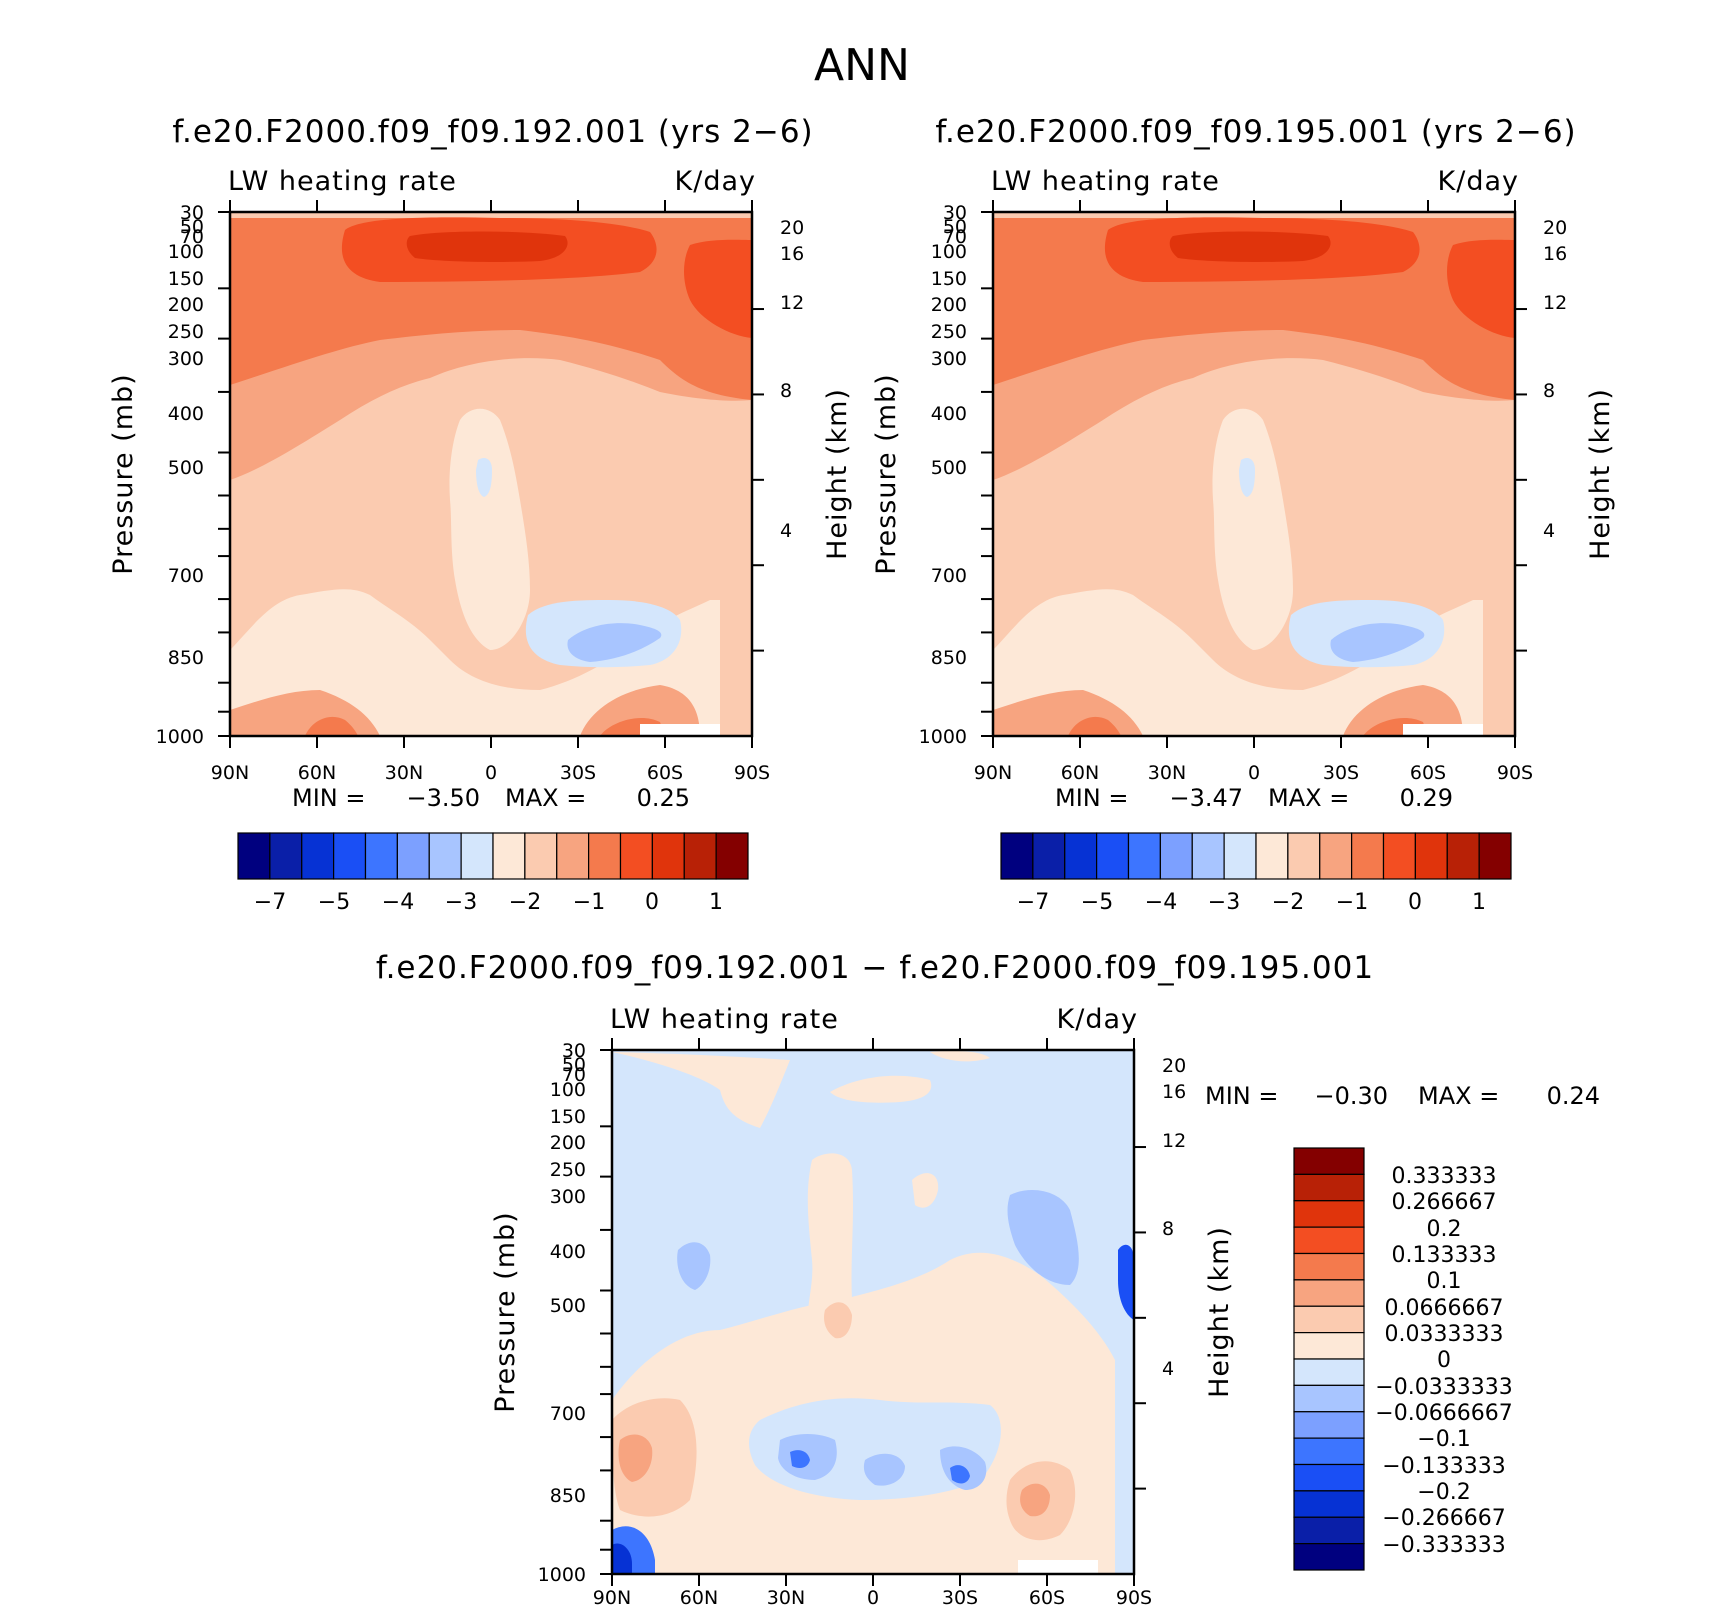 The image size is (1710, 1611). I want to click on variable-label: LW heating rate, so click(342, 181).